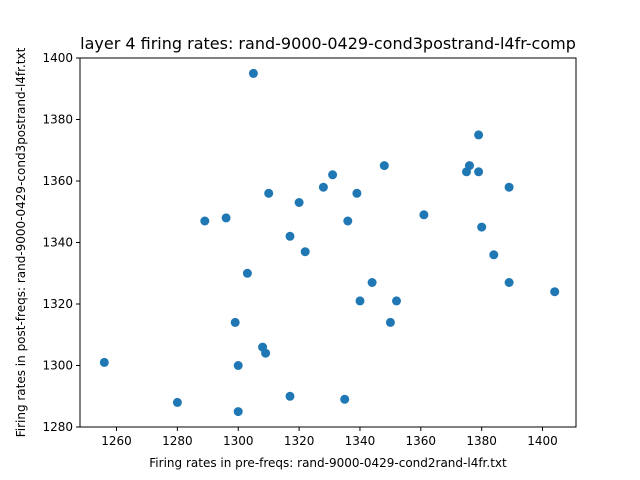 This screenshot has width=640, height=480. What do you see at coordinates (238, 441) in the screenshot?
I see `x-tick-label-2: 1300` at bounding box center [238, 441].